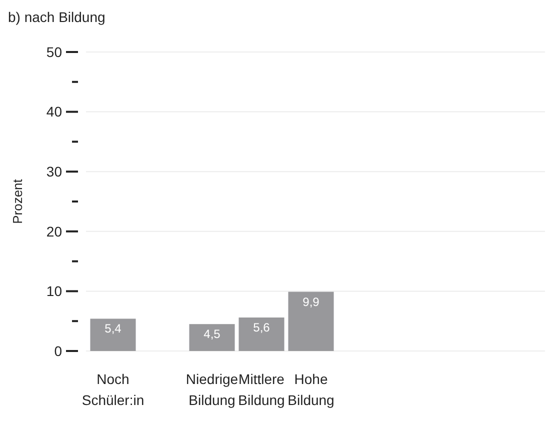 This screenshot has height=443, width=560. Describe the element at coordinates (113, 329) in the screenshot. I see `data-label: 5,4` at that location.